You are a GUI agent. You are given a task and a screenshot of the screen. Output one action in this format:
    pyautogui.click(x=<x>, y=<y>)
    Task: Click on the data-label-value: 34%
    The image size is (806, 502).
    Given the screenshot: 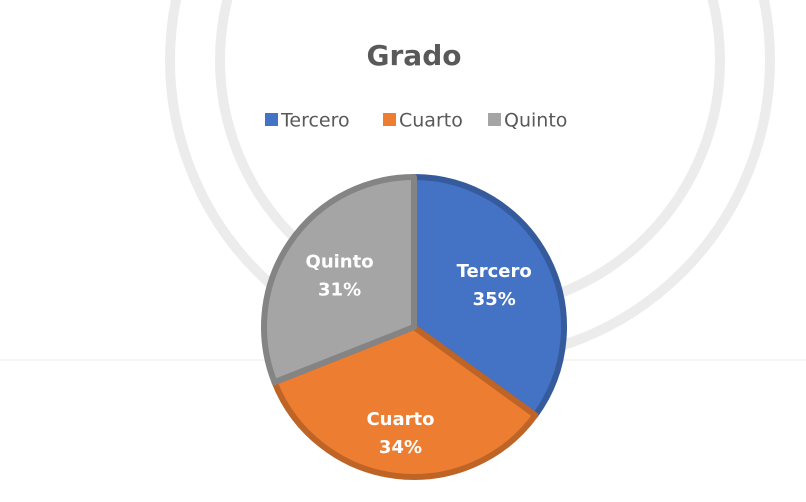 What is the action you would take?
    pyautogui.click(x=400, y=447)
    